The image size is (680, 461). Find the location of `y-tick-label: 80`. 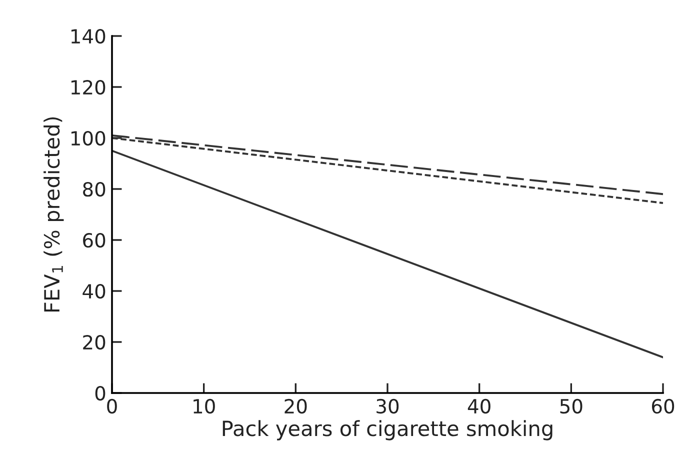

y-tick-label: 80 is located at coordinates (94, 189).